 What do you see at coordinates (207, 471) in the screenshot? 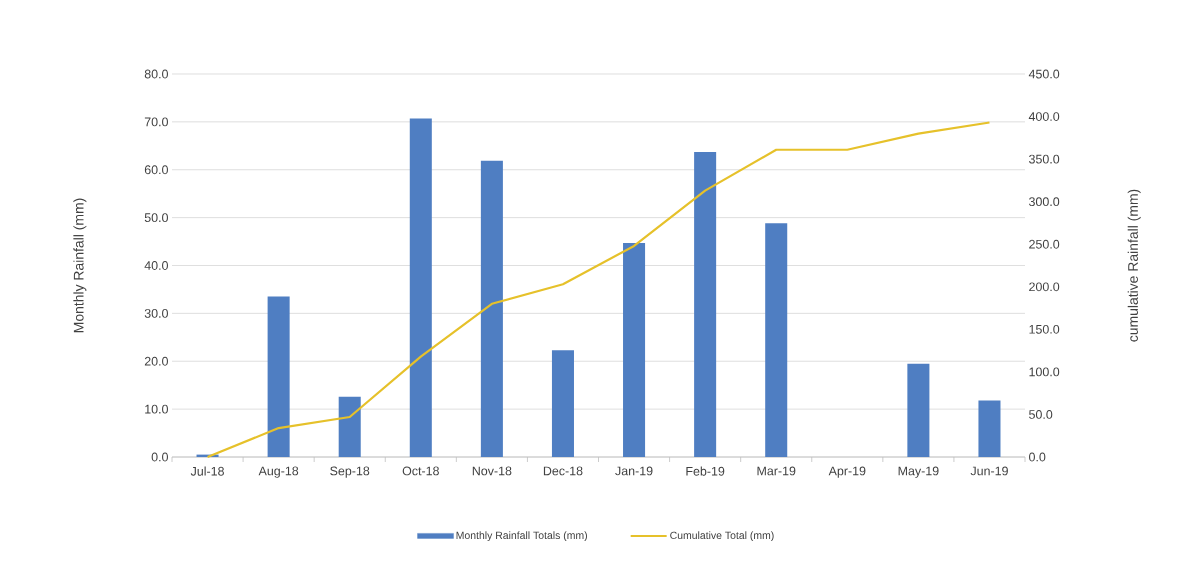
I see `x-tick-label: Jul-18` at bounding box center [207, 471].